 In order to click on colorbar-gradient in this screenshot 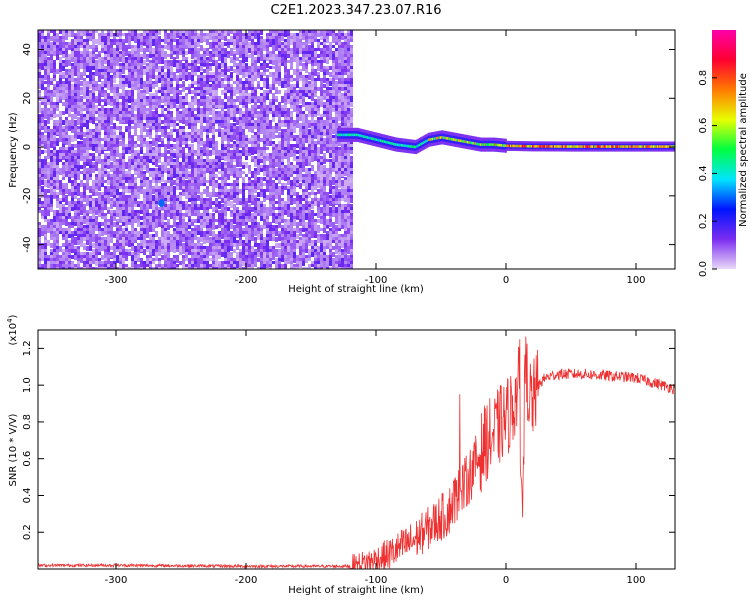, I will do `click(724, 149)`.